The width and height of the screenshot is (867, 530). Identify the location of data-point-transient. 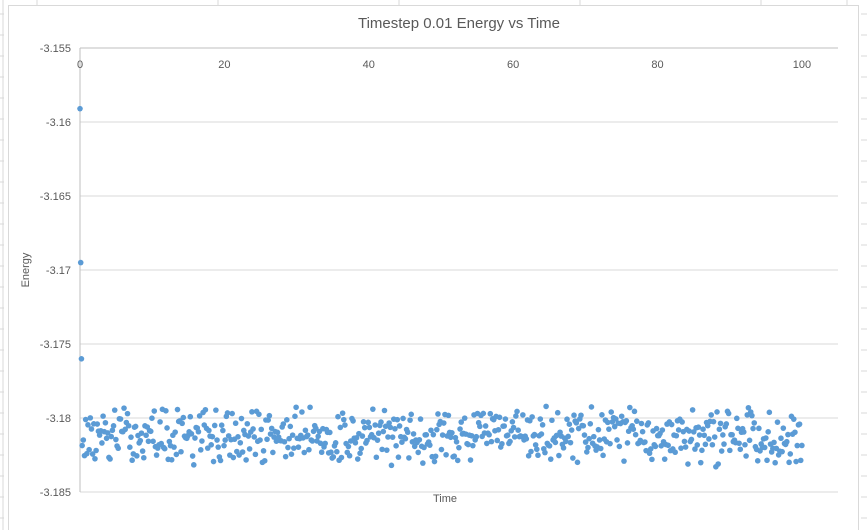
(80, 262).